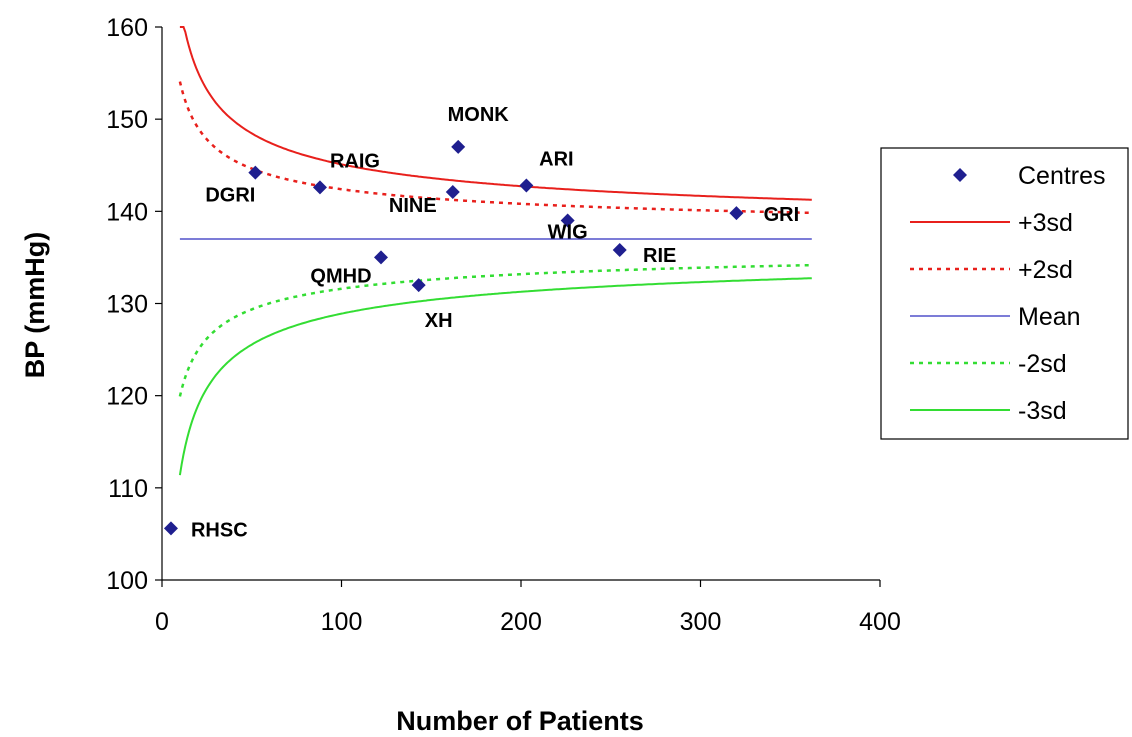 The height and width of the screenshot is (737, 1132). I want to click on x-tick-label: 200, so click(521, 622).